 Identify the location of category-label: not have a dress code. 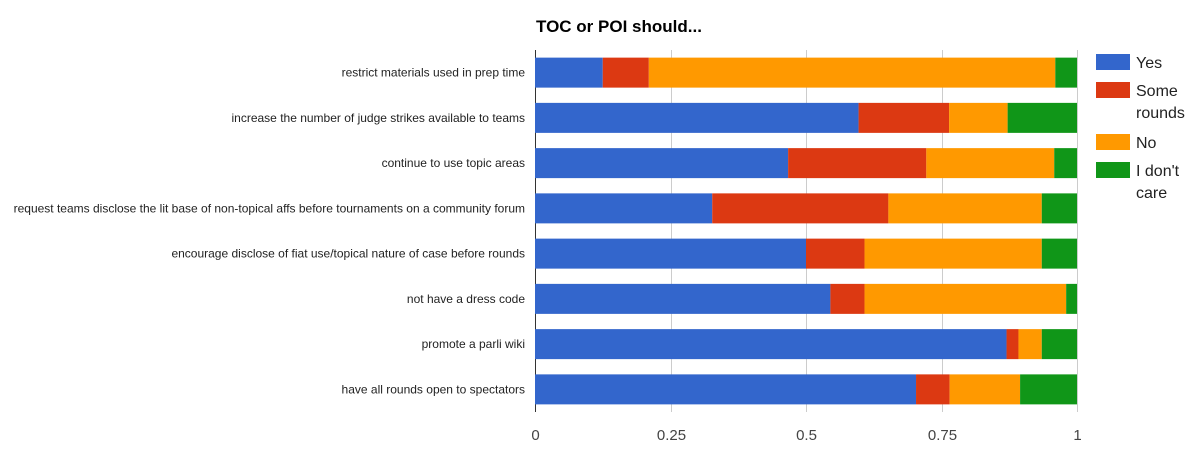
(466, 299).